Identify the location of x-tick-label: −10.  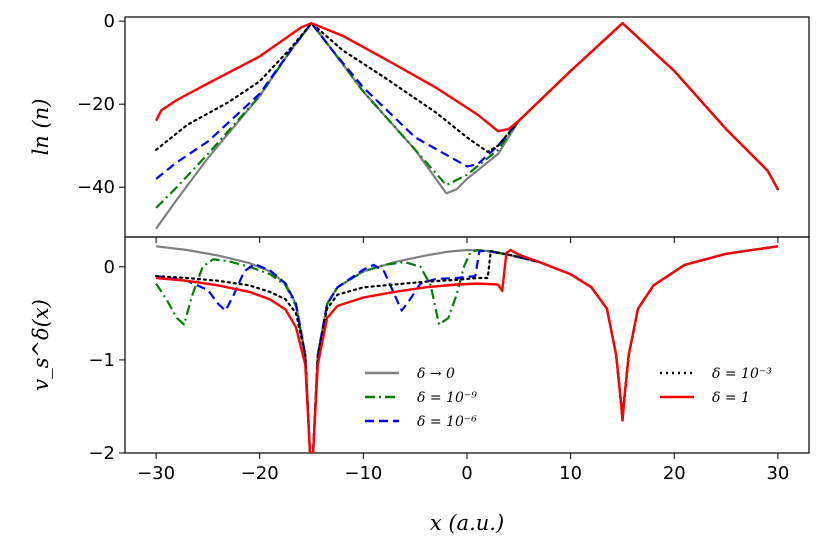
(363, 473).